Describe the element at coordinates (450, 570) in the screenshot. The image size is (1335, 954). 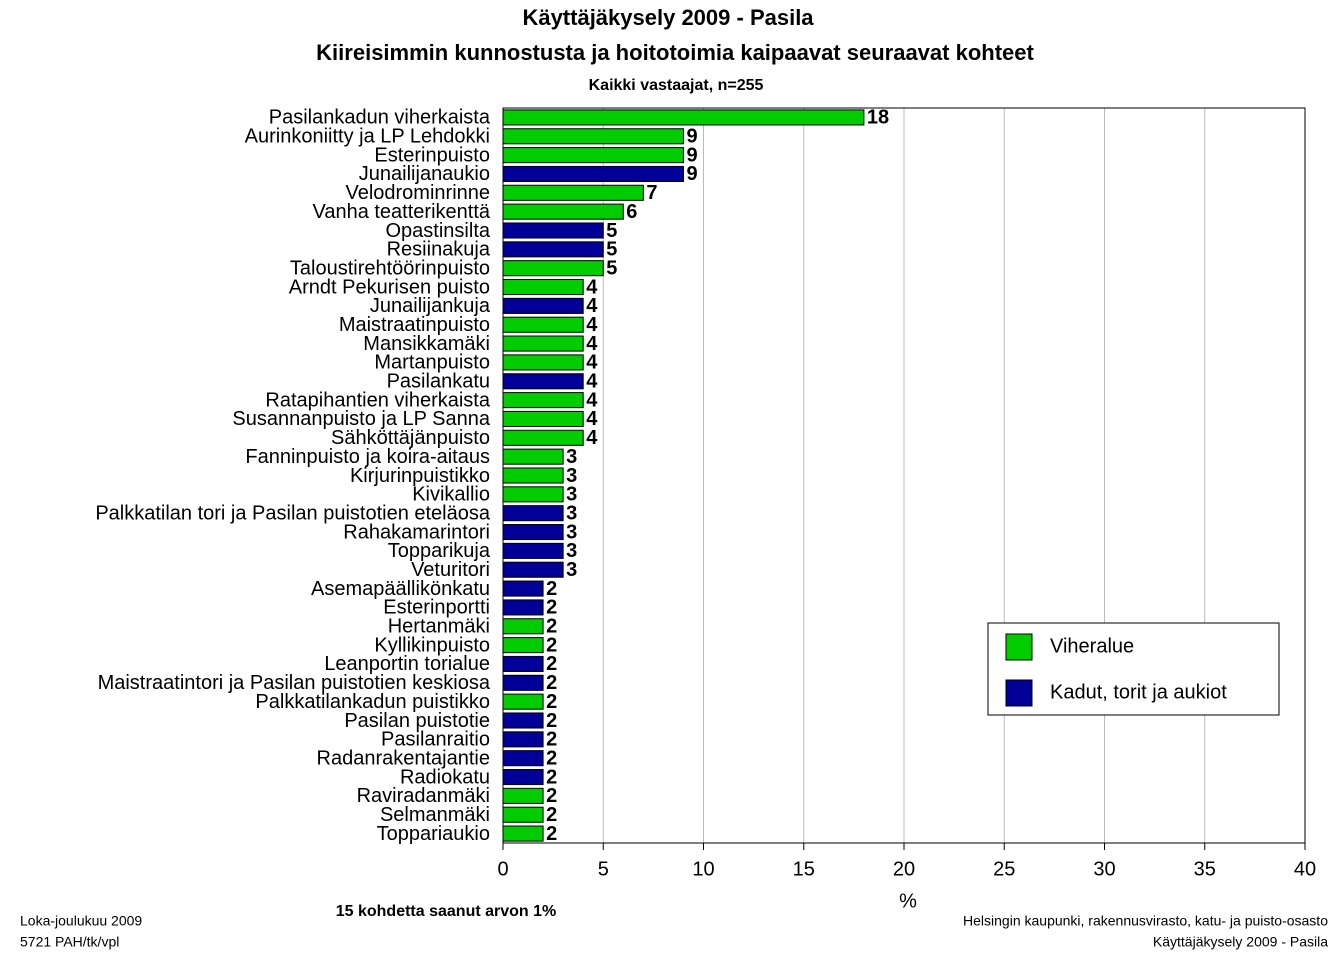
I see `y-tick-label: Veturitori` at that location.